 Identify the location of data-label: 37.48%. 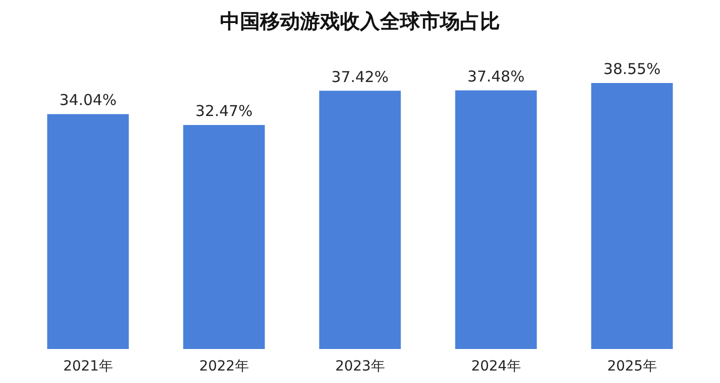
(496, 76).